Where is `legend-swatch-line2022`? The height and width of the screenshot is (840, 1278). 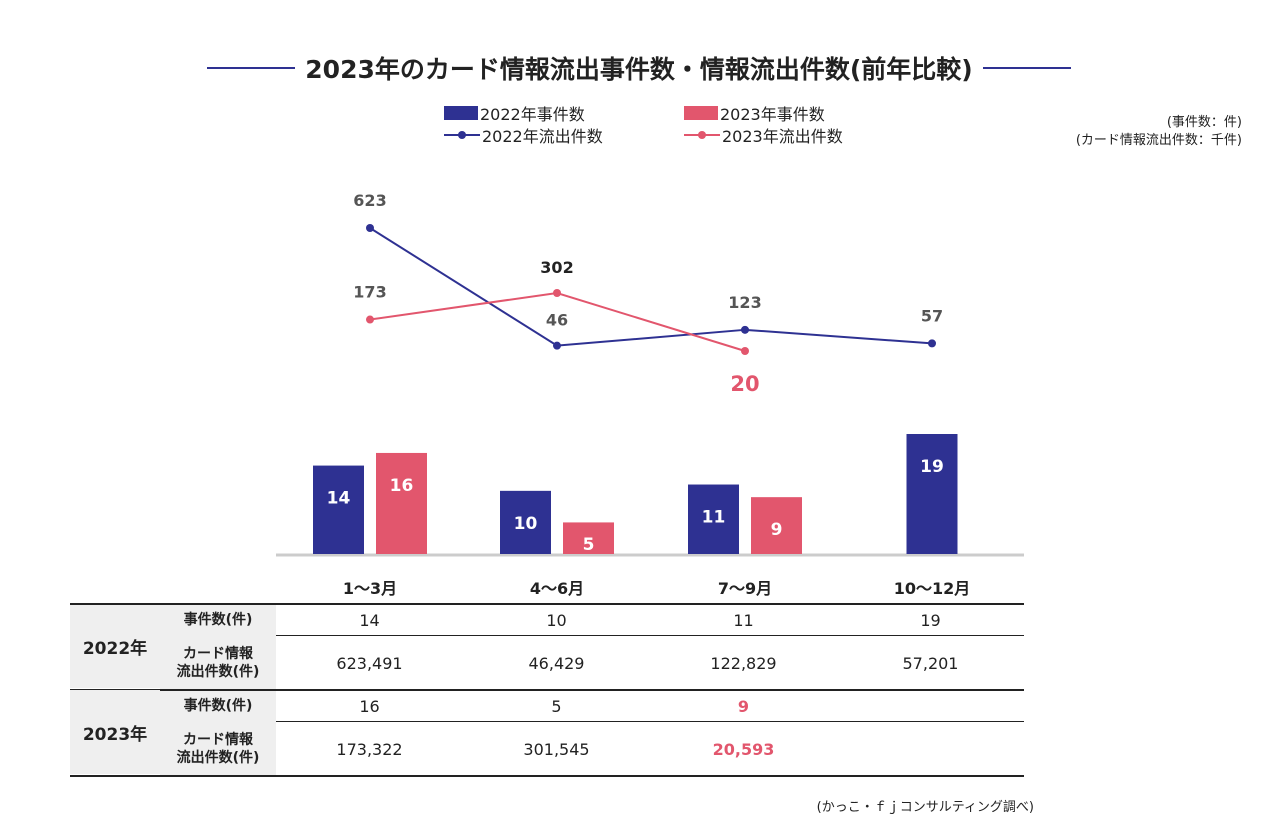
legend-swatch-line2022 is located at coordinates (462, 135).